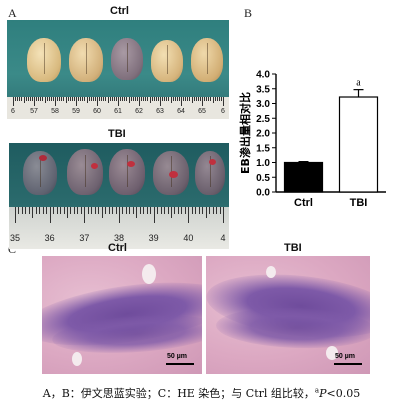  Describe the element at coordinates (359, 203) in the screenshot. I see `x-tick-label: TBI` at that location.